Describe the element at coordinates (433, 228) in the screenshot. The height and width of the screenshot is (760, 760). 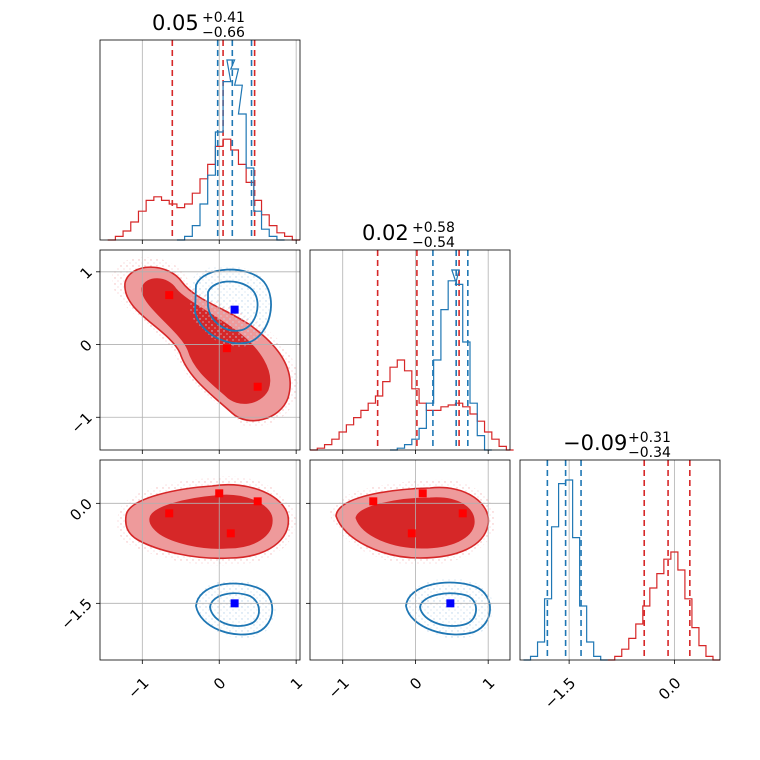
I see `title-plus: +0.58` at that location.